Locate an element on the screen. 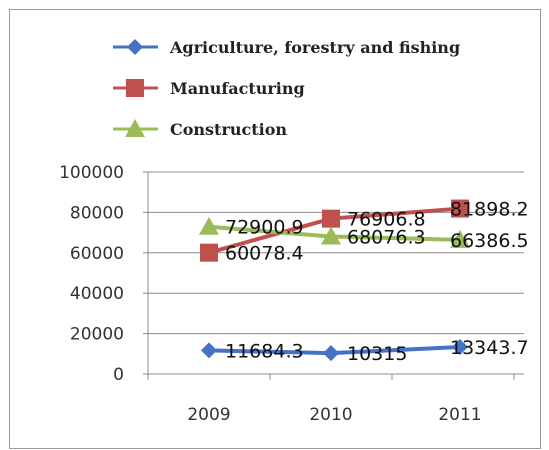  y-tick-label: 100000 is located at coordinates (91, 173).